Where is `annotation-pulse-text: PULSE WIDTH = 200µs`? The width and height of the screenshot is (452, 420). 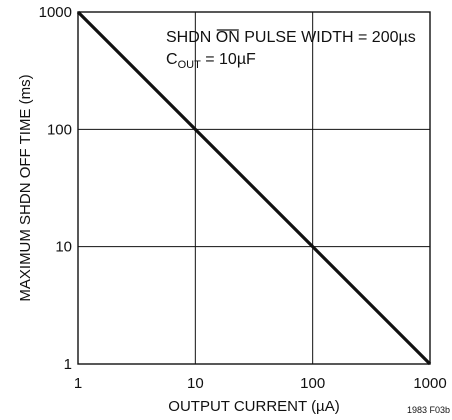 annotation-pulse-text: PULSE WIDTH = 200µs is located at coordinates (328, 37).